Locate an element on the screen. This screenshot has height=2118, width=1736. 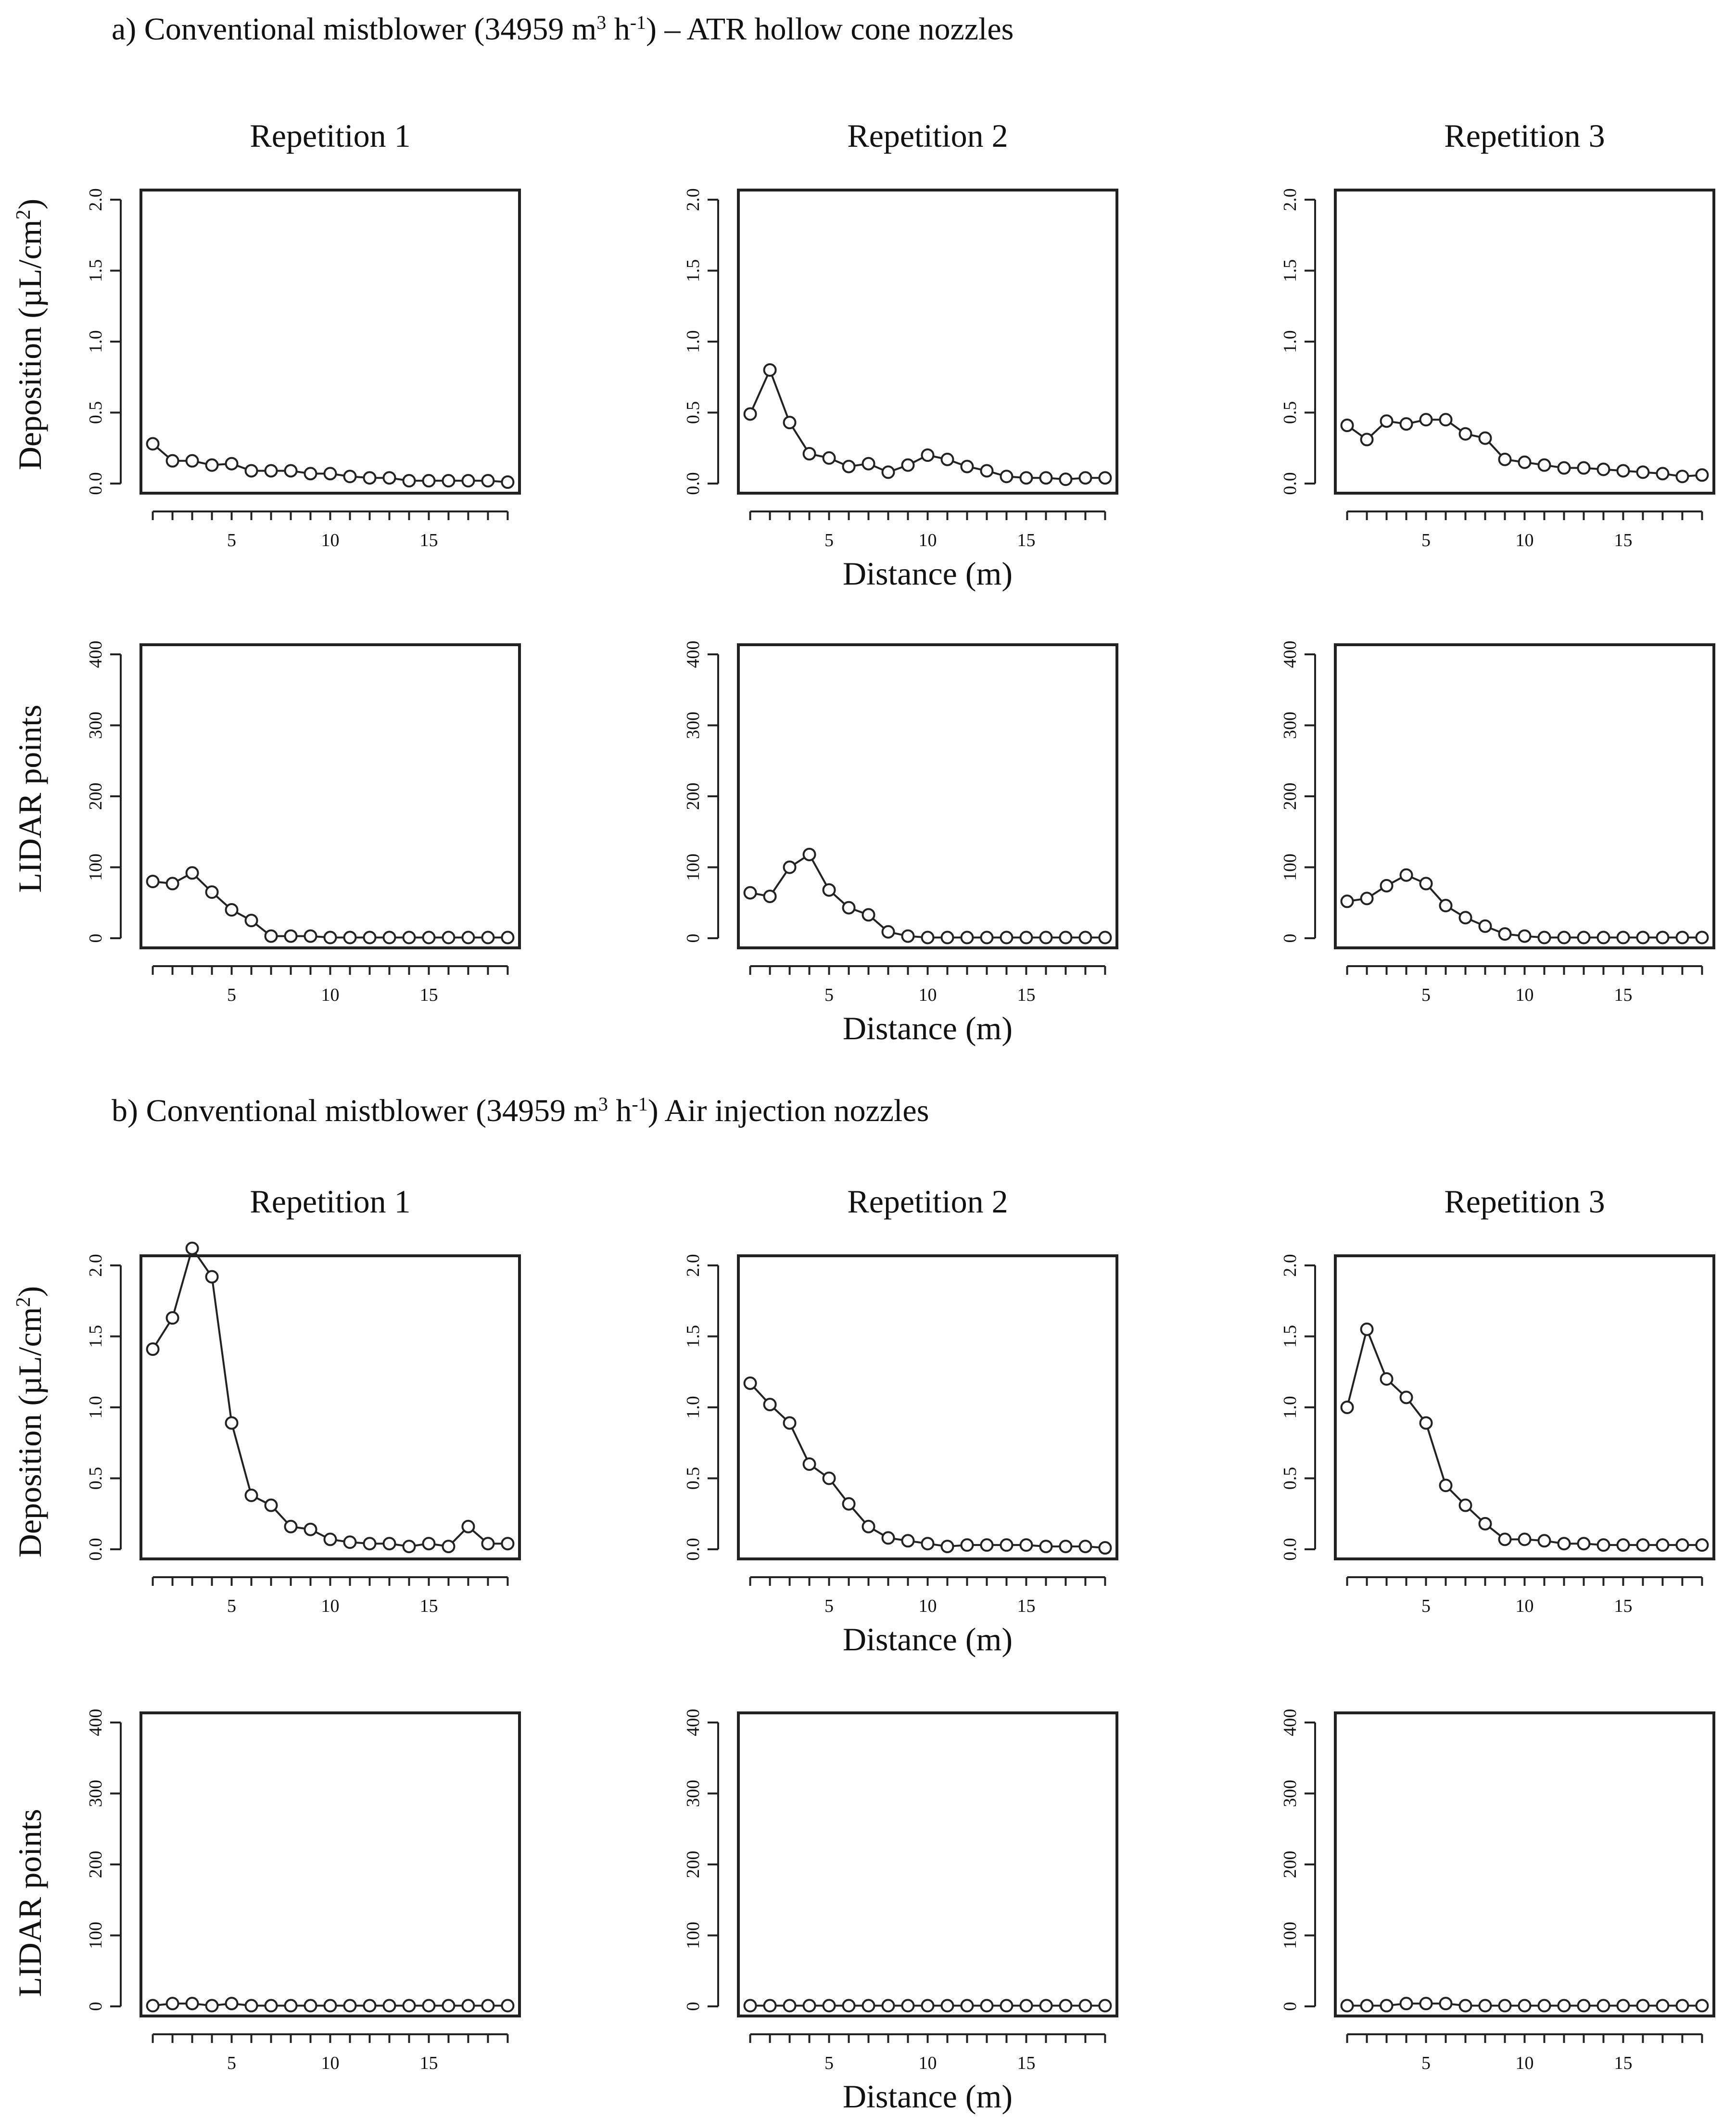
panel-title: Repetition 3 is located at coordinates (1524, 135).